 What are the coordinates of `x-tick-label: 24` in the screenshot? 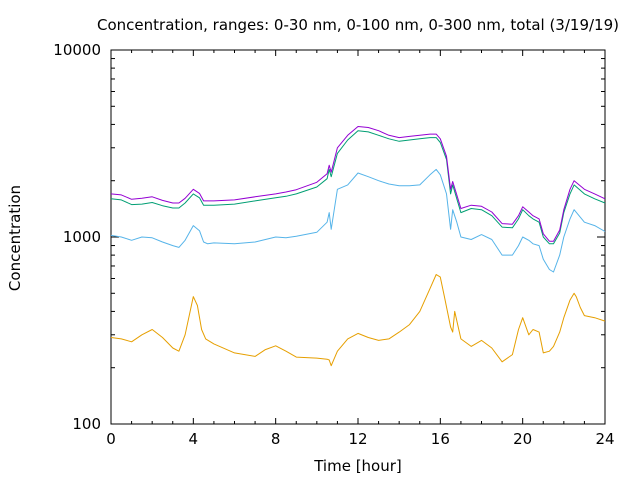 It's located at (604, 439).